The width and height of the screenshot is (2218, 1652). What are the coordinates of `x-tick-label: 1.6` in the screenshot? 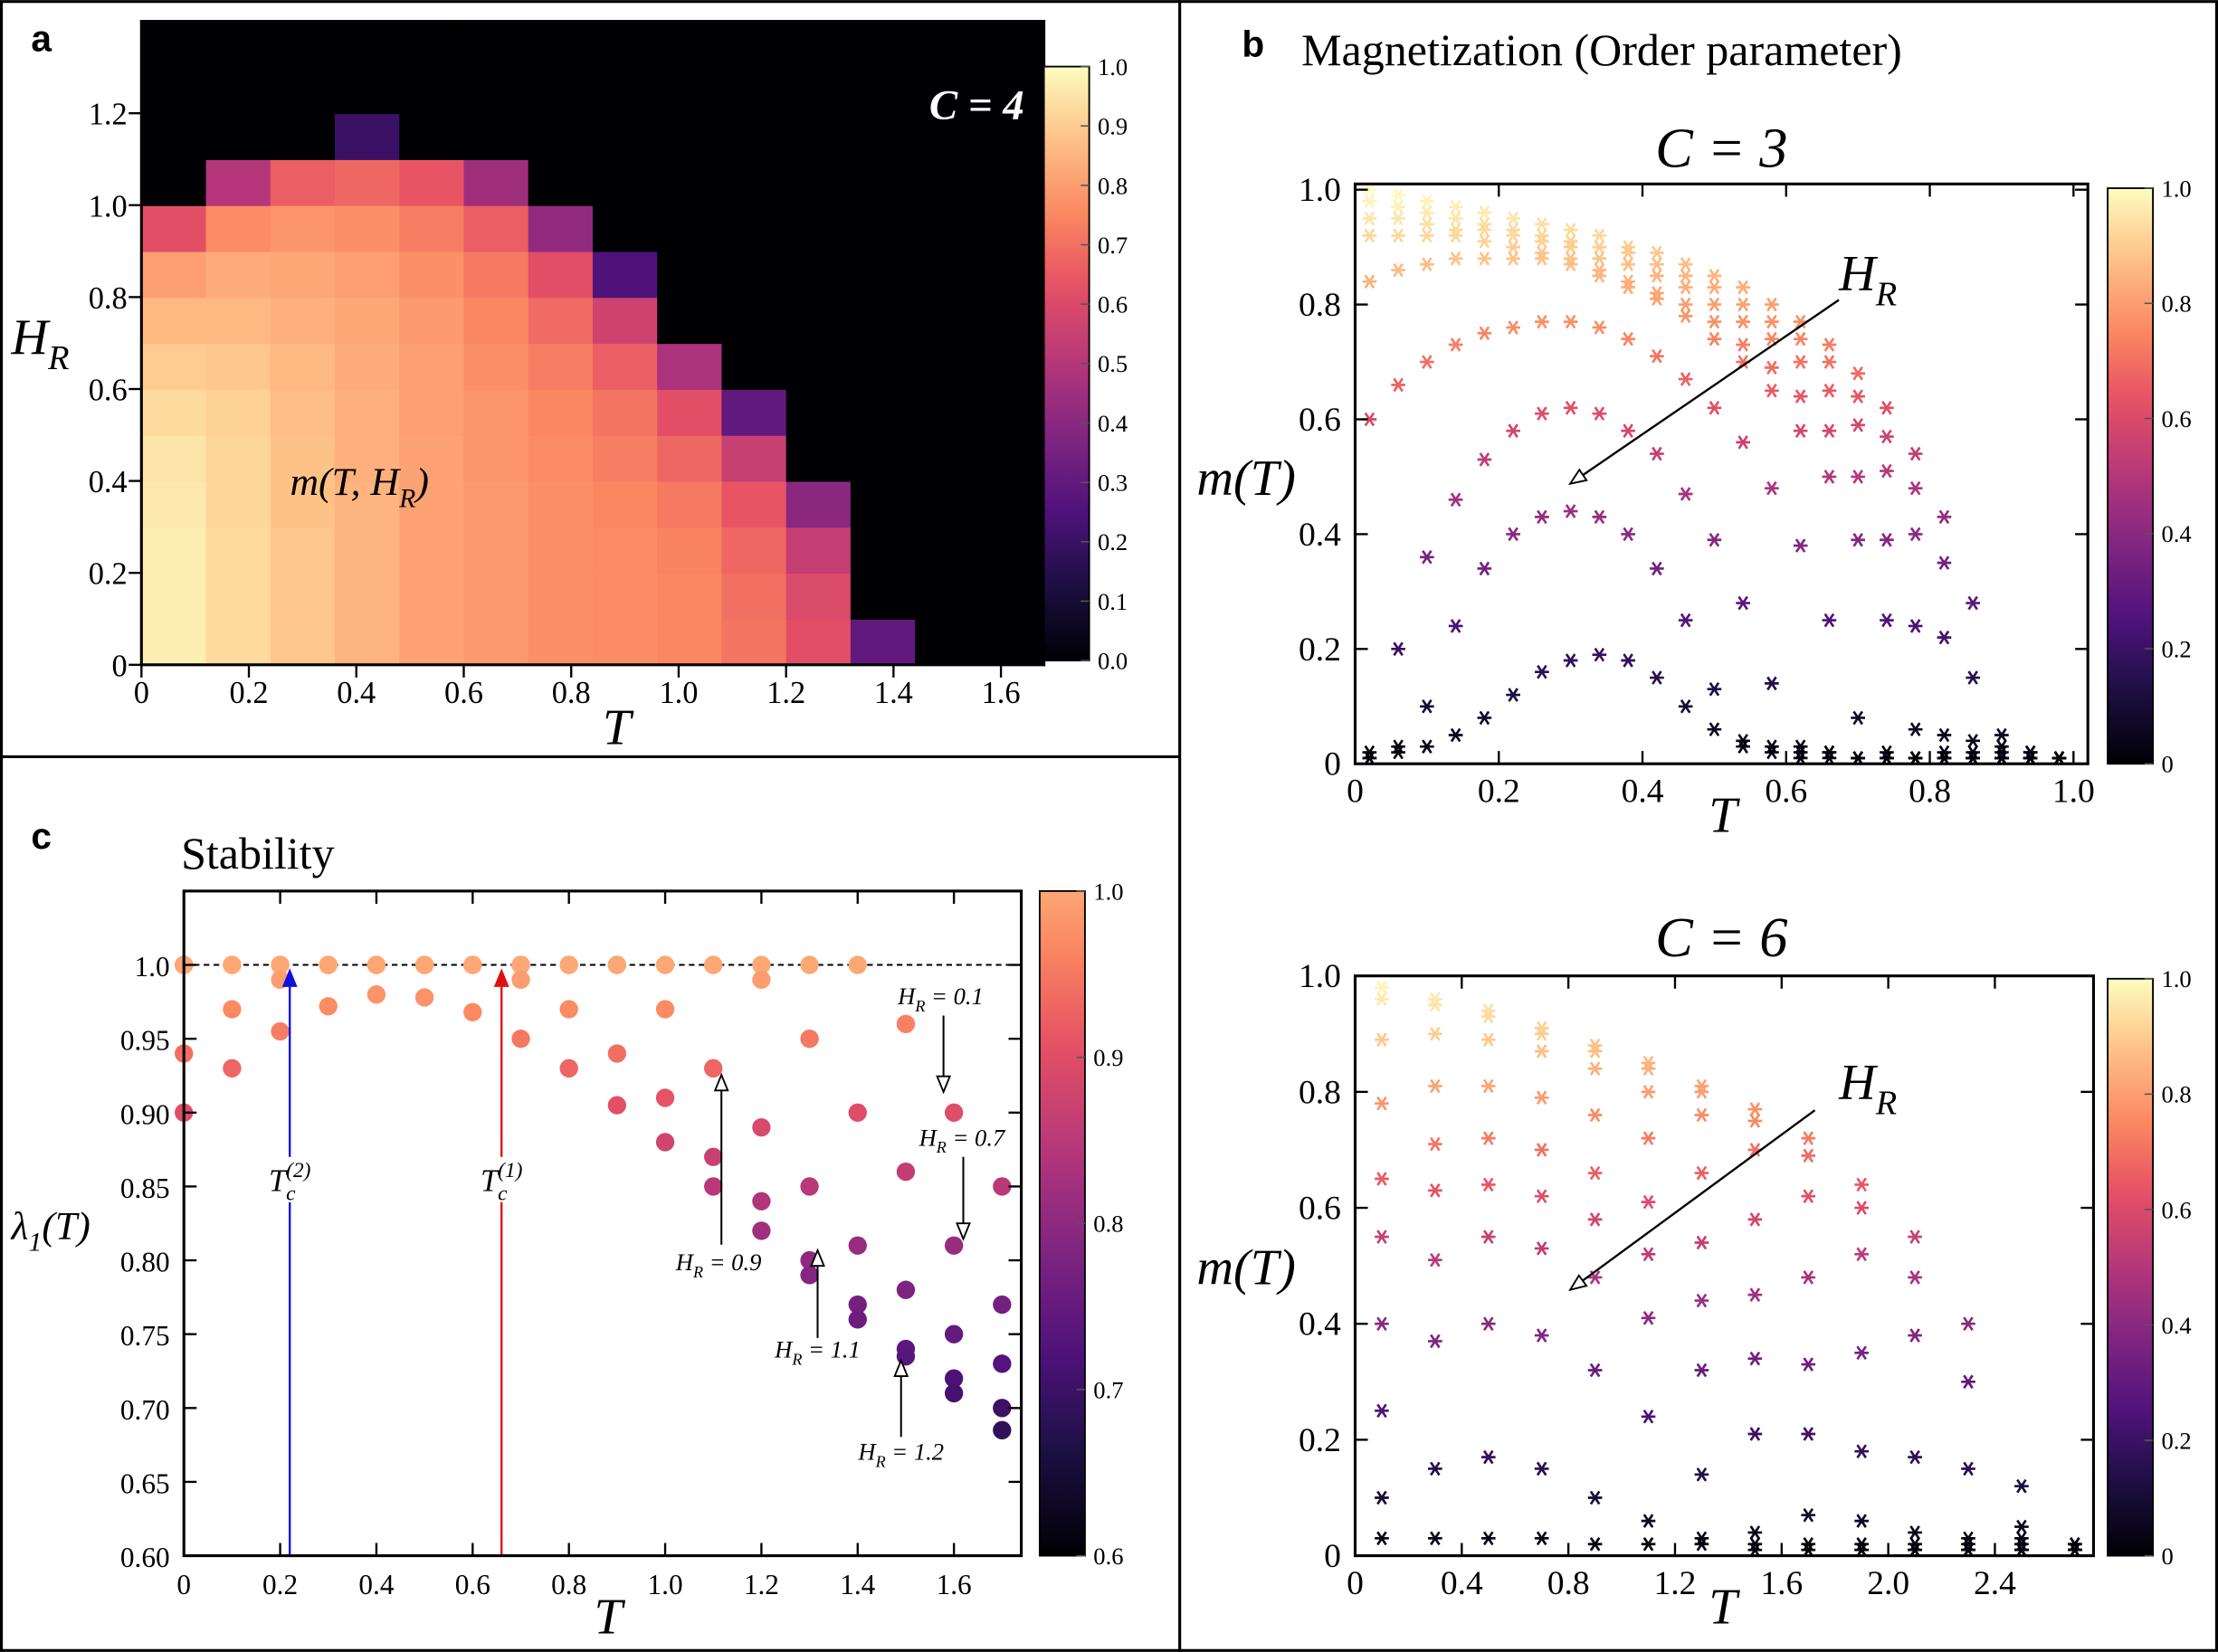 It's located at (1002, 693).